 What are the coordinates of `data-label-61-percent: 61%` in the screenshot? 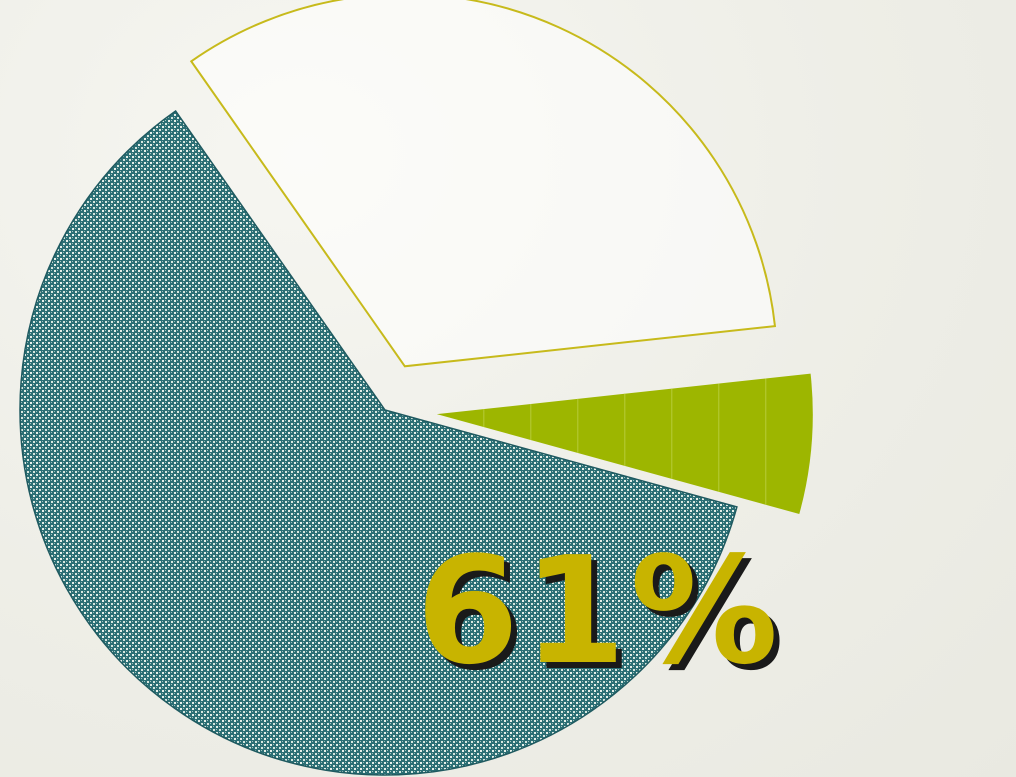 It's located at (599, 611).